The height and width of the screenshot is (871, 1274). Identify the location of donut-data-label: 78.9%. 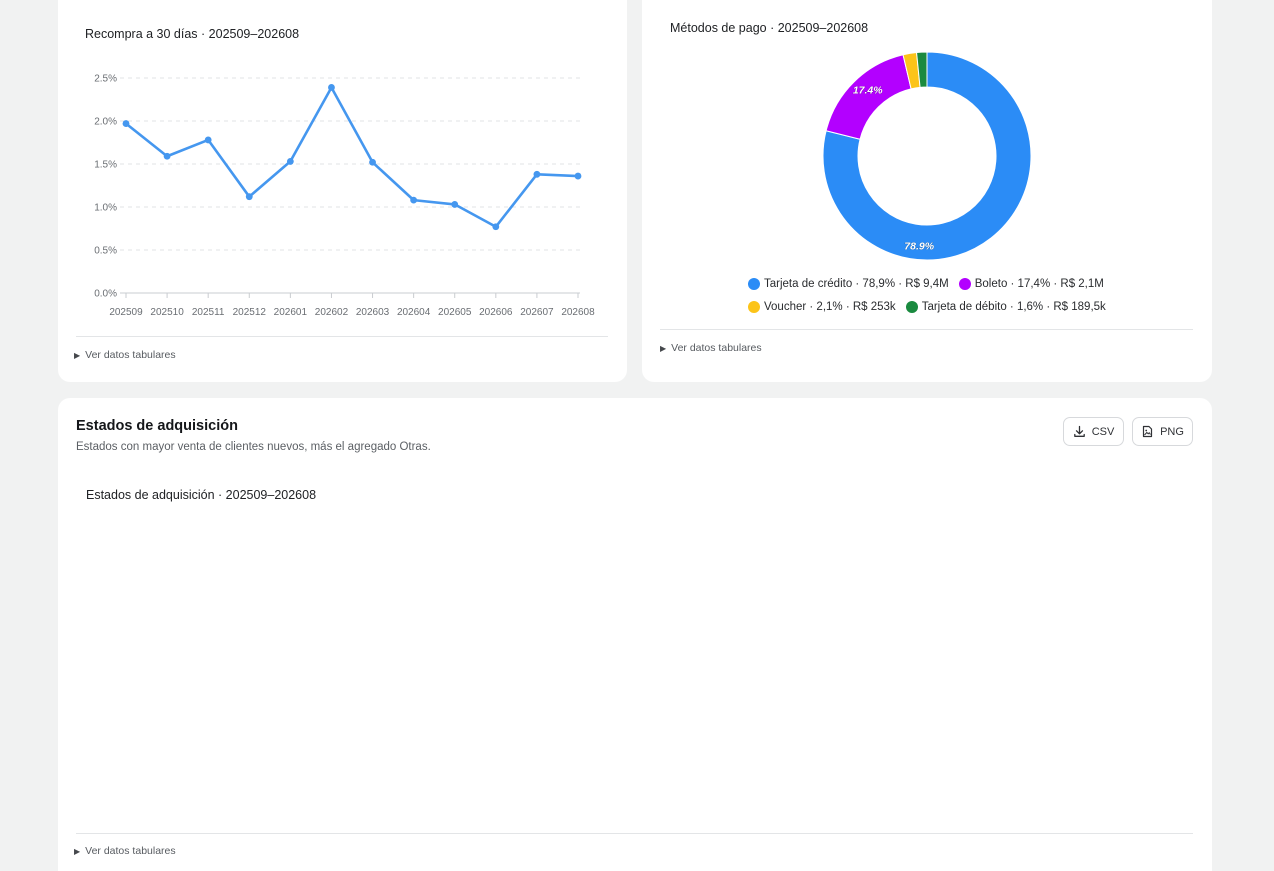
(919, 247).